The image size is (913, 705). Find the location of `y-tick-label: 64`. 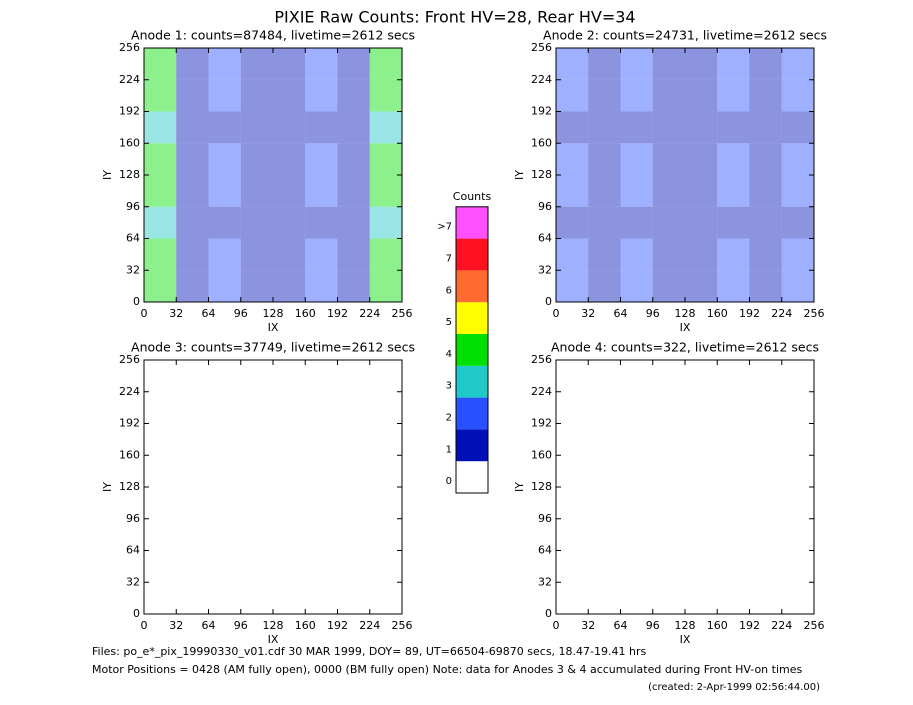

y-tick-label: 64 is located at coordinates (545, 238).